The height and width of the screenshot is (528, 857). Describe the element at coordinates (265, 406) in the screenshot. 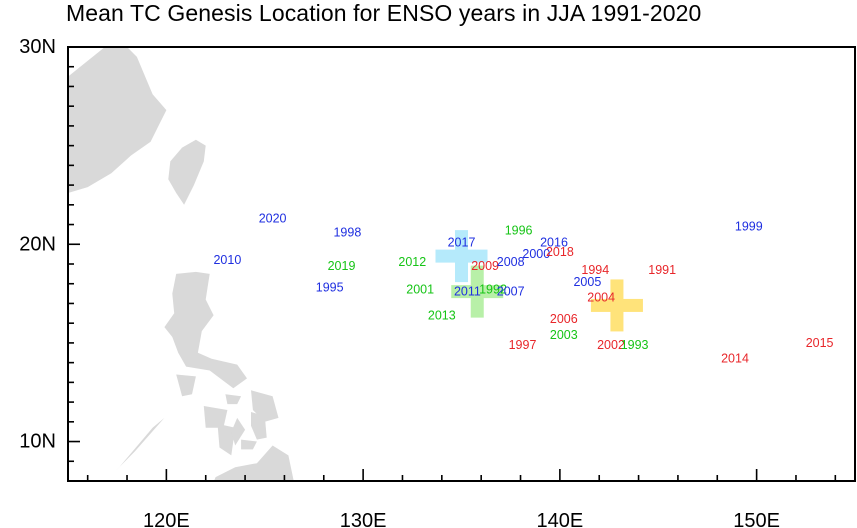

I see `land-samar` at that location.